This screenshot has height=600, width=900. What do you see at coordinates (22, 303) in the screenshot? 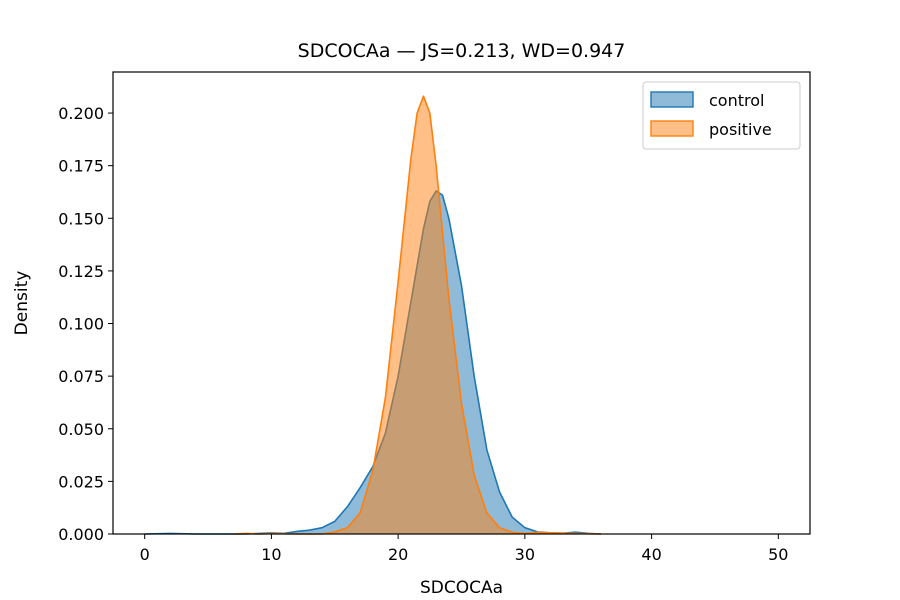
I see `y-axis-label: Density` at bounding box center [22, 303].